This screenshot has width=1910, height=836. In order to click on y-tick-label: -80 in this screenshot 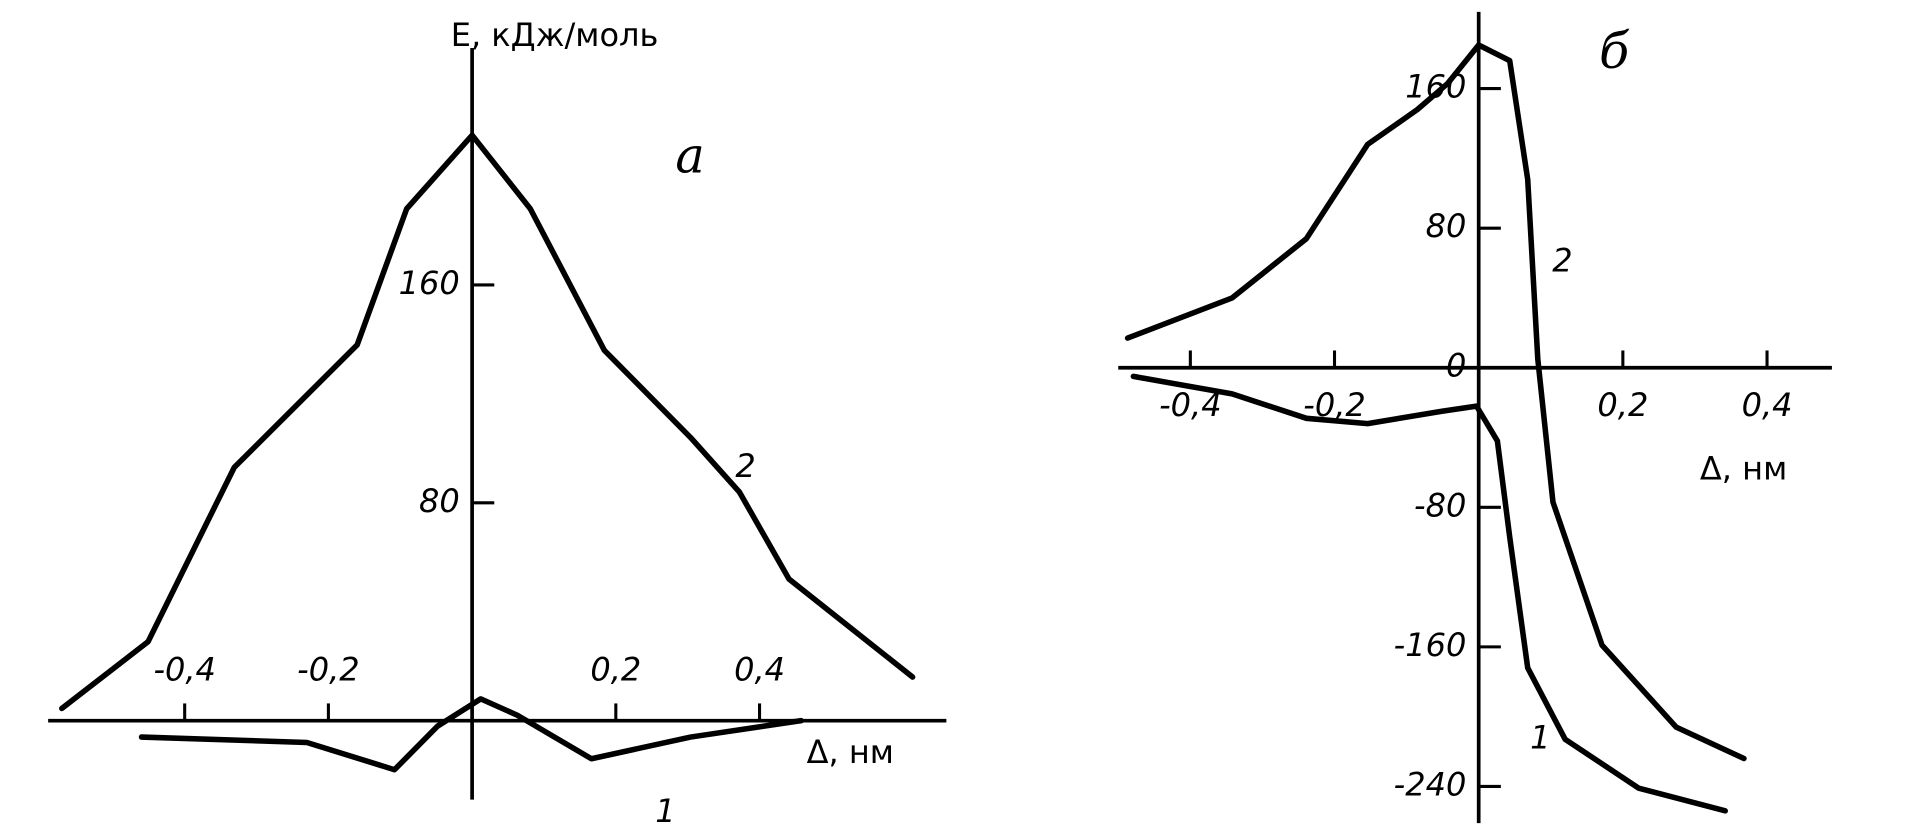, I will do `click(1440, 505)`.